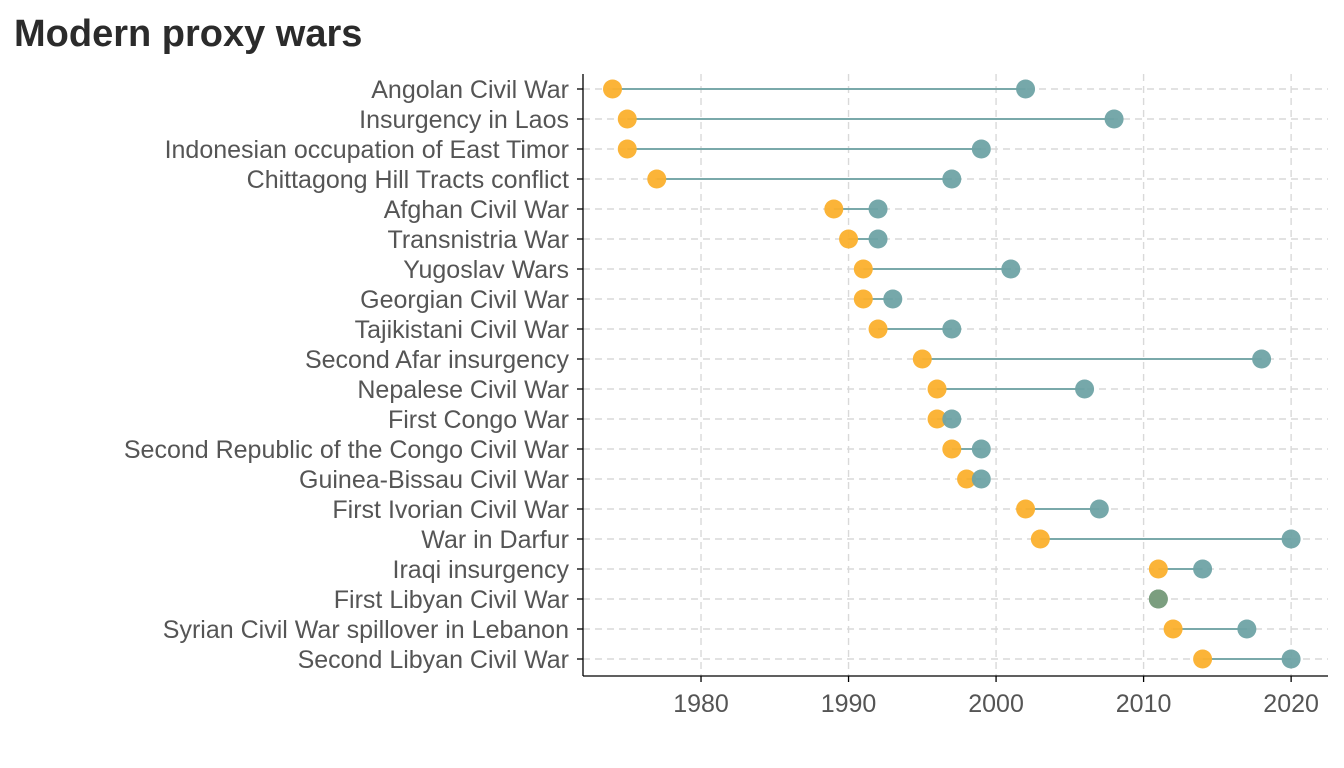 Image resolution: width=1344 pixels, height=768 pixels. What do you see at coordinates (366, 630) in the screenshot?
I see `war-label: Syrian Civil War spillover in Lebanon` at bounding box center [366, 630].